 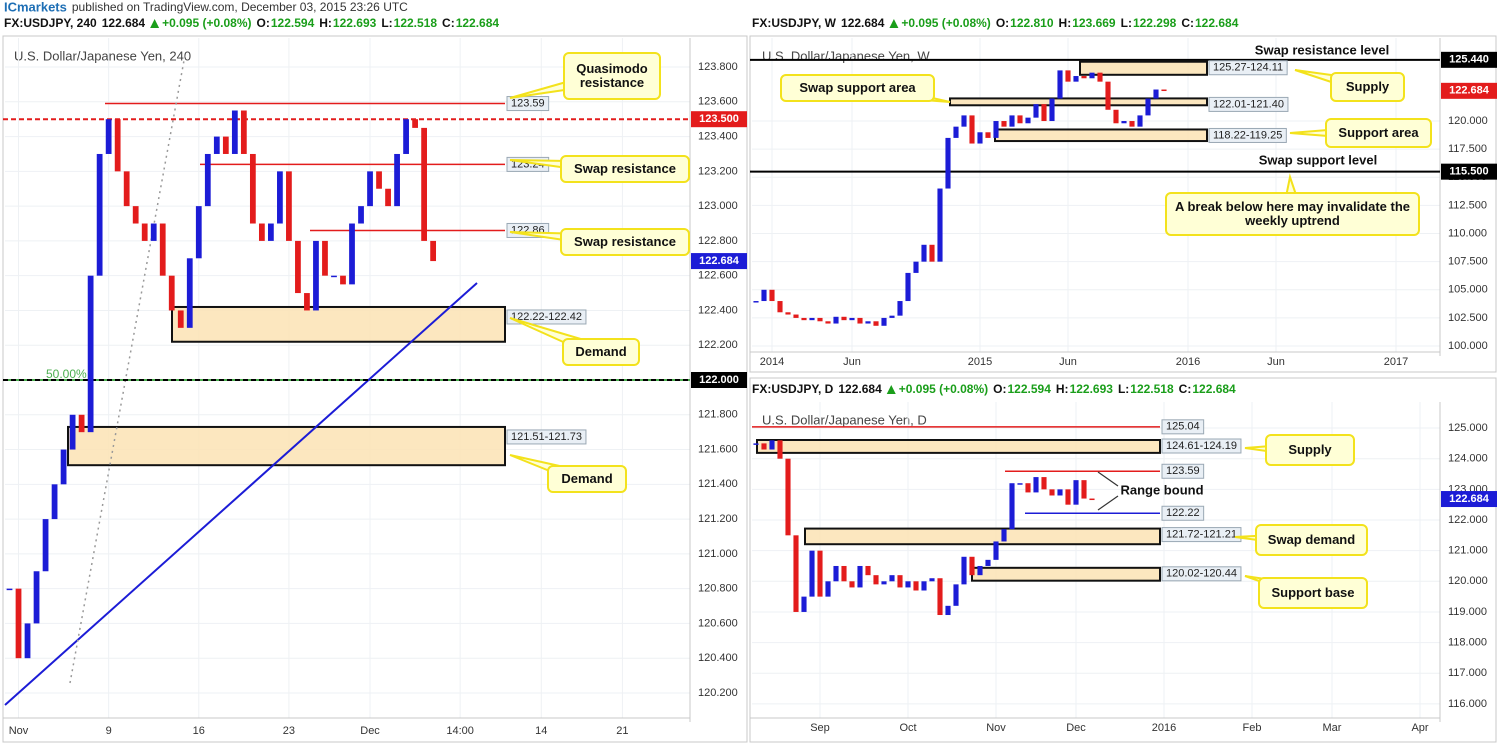 What do you see at coordinates (289, 731) in the screenshot?
I see `x-tick-label: 23` at bounding box center [289, 731].